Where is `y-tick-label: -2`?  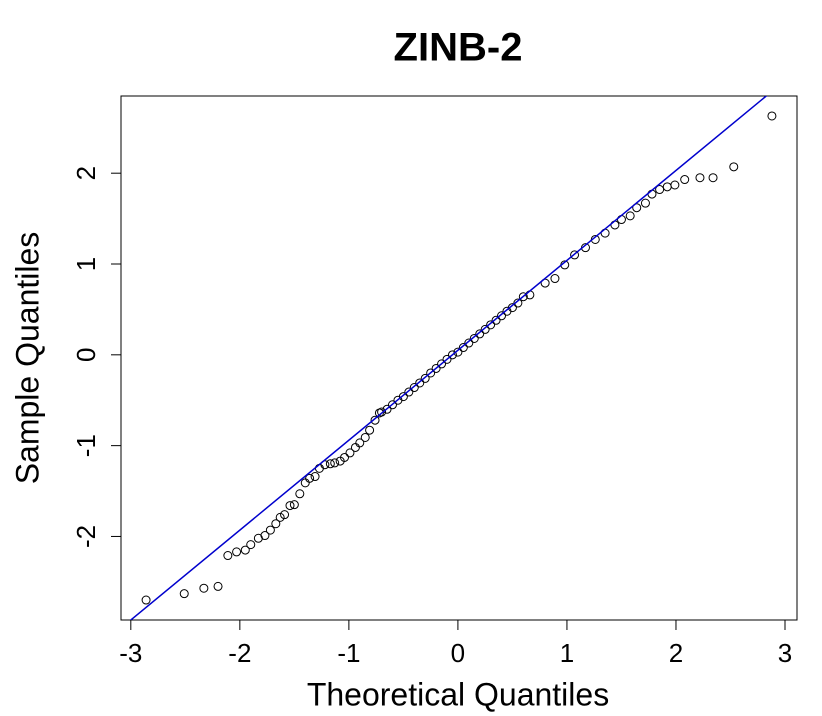 y-tick-label: -2 is located at coordinates (86, 536).